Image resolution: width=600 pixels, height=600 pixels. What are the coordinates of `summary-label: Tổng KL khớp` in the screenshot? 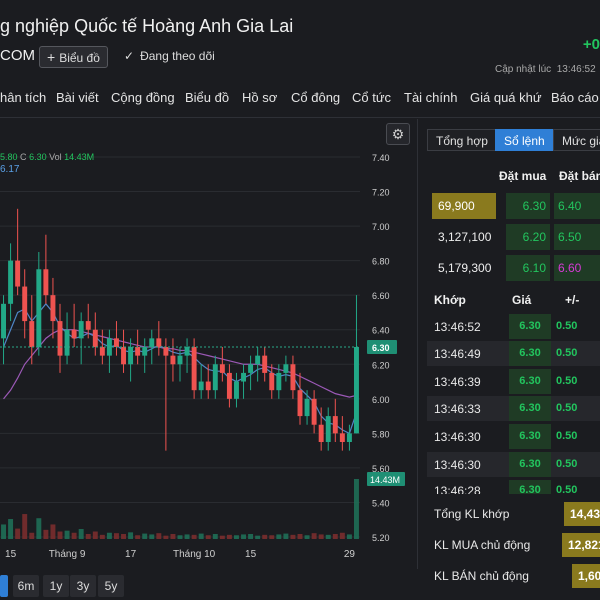 It's located at (472, 514).